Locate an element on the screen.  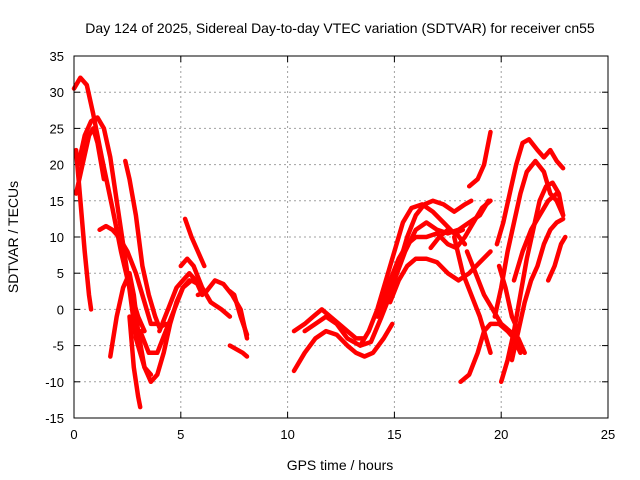
y-tick-label: 15 is located at coordinates (57, 201).